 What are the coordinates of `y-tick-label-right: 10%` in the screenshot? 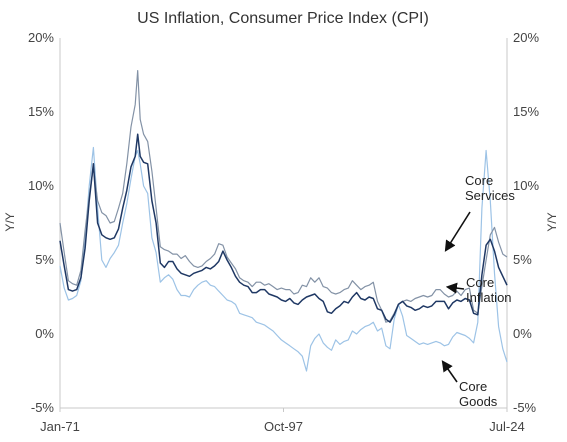 It's located at (526, 185).